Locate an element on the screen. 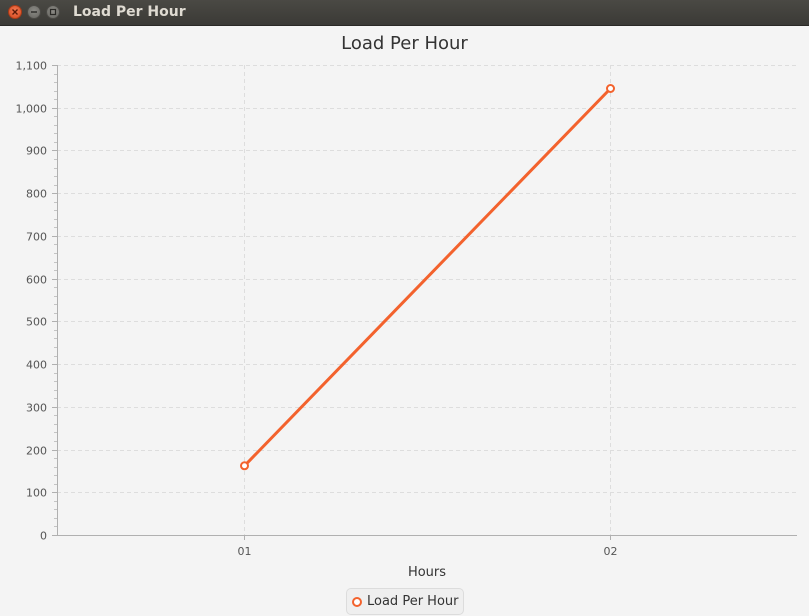 Image resolution: width=809 pixels, height=616 pixels. legend-label: Load Per Hour is located at coordinates (413, 601).